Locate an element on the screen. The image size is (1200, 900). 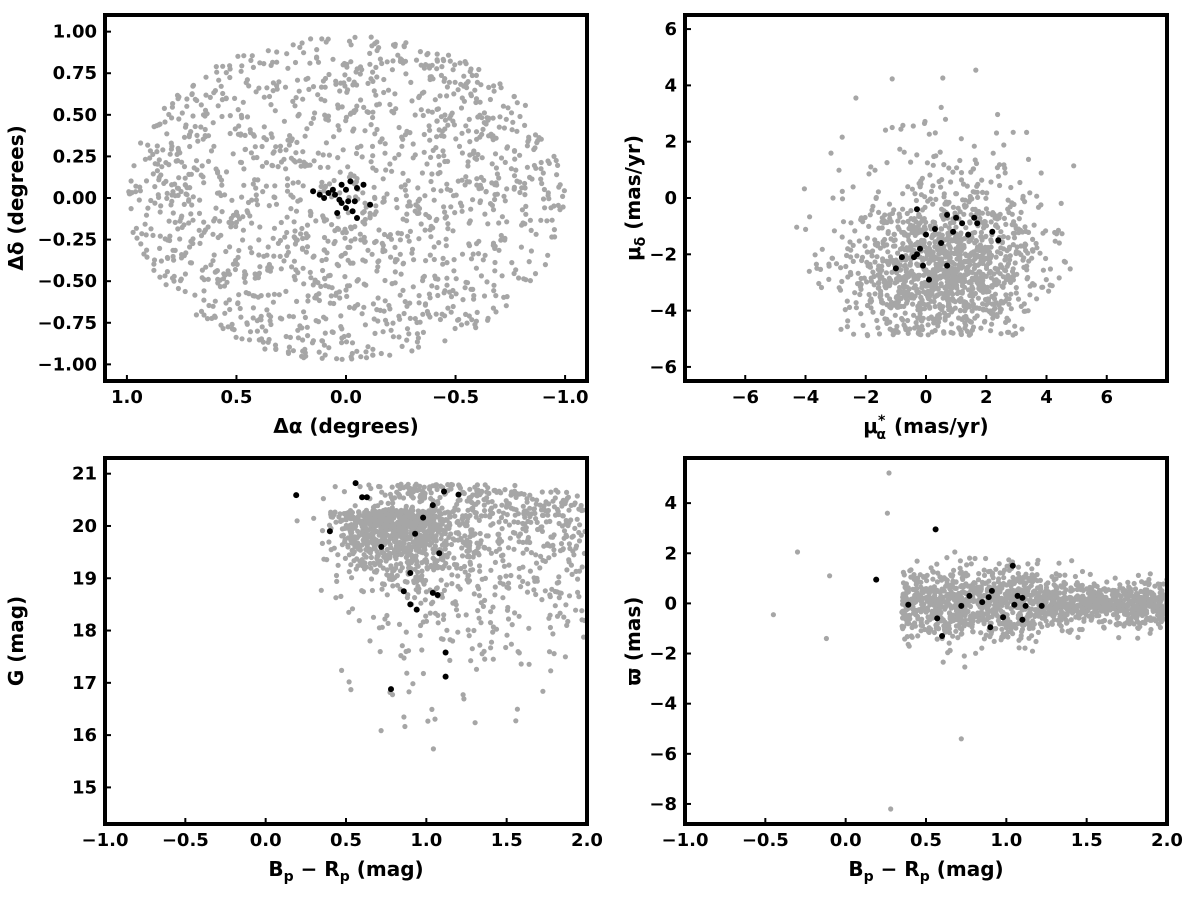
x-tick-label: 2.0 is located at coordinates (587, 840).